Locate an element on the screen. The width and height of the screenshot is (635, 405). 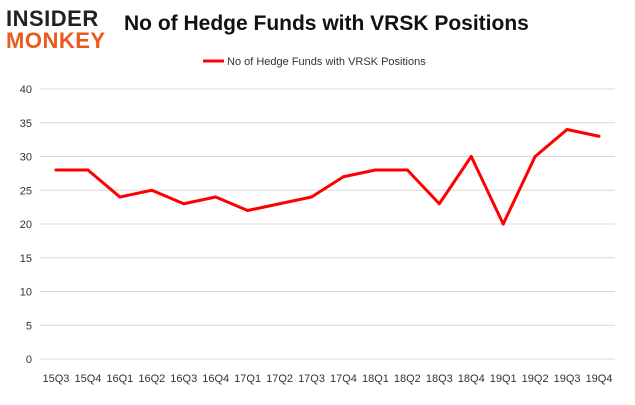
x-tick-label: 18Q4 is located at coordinates (471, 379).